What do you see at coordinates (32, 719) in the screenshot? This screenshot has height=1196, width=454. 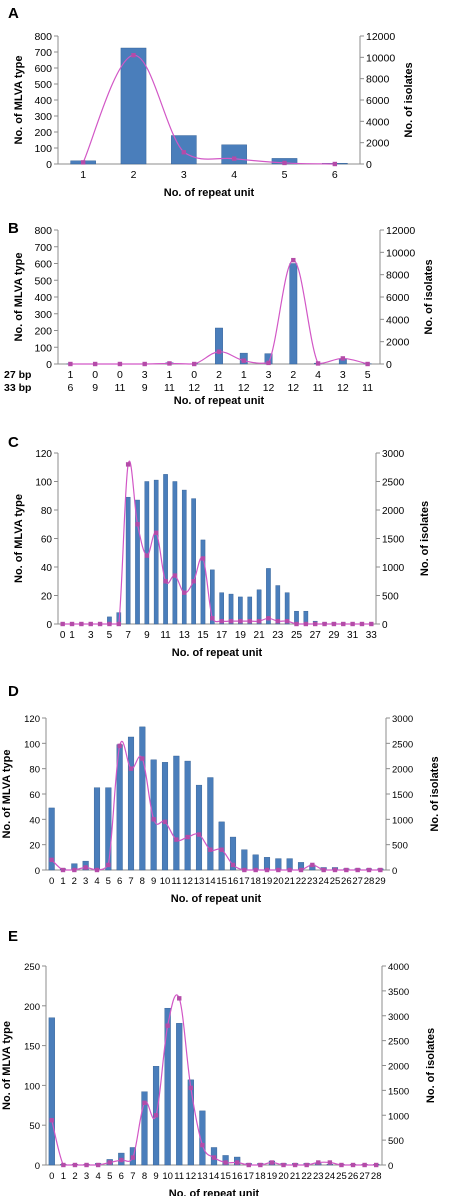 I see `left-tick-label: 120` at bounding box center [32, 719].